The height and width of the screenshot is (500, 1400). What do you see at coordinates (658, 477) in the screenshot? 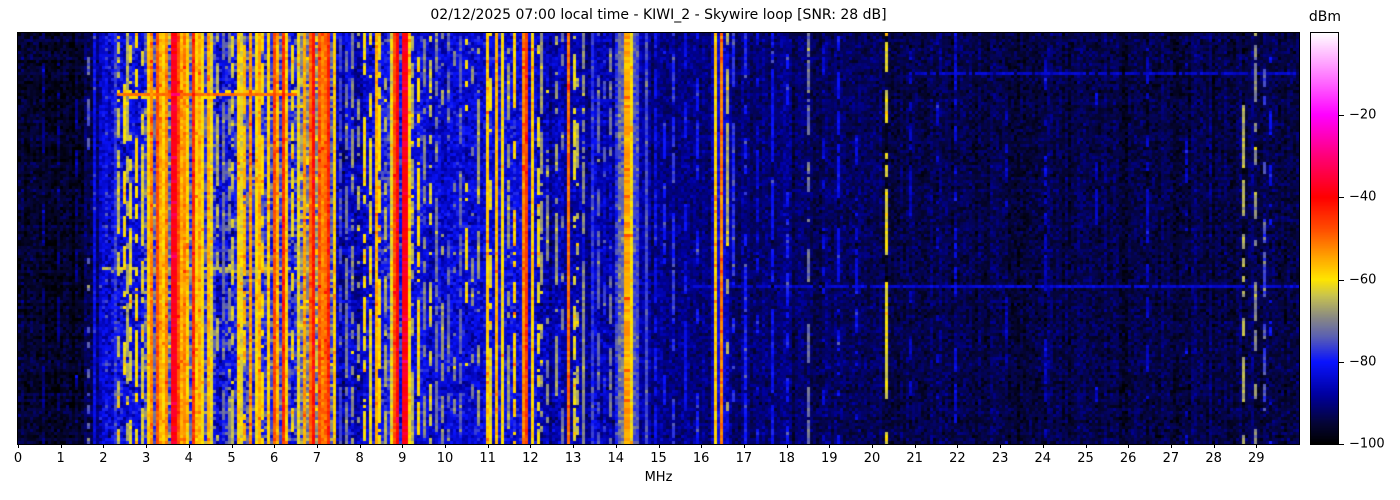
I see `x-axis-label: MHz` at bounding box center [658, 477].